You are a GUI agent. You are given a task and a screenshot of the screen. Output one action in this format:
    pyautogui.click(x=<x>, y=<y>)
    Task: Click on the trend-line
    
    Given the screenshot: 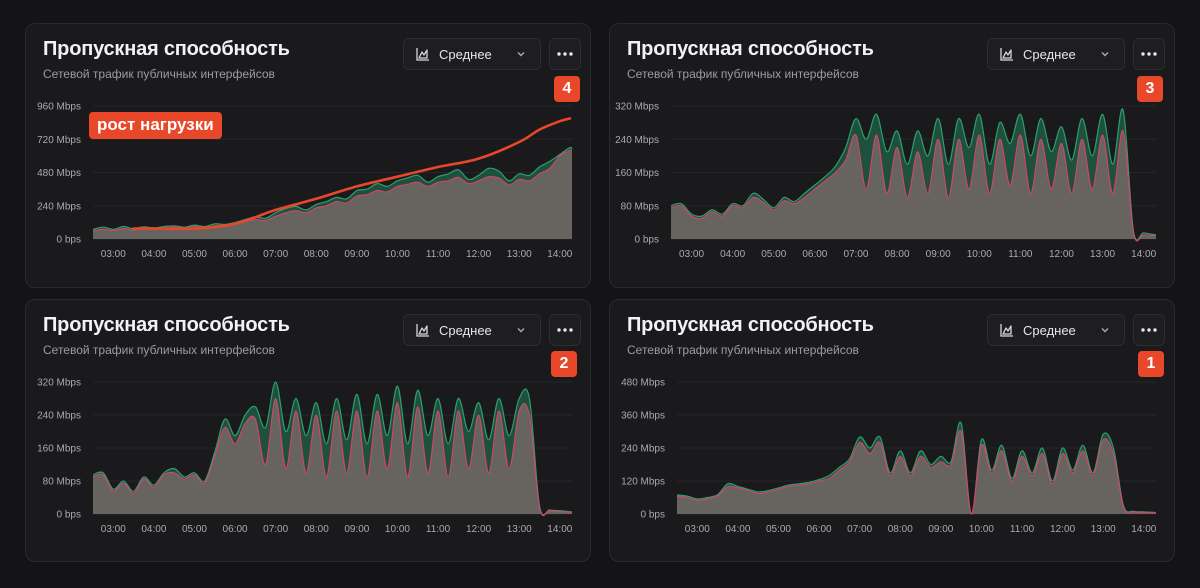 What is the action you would take?
    pyautogui.click(x=352, y=174)
    